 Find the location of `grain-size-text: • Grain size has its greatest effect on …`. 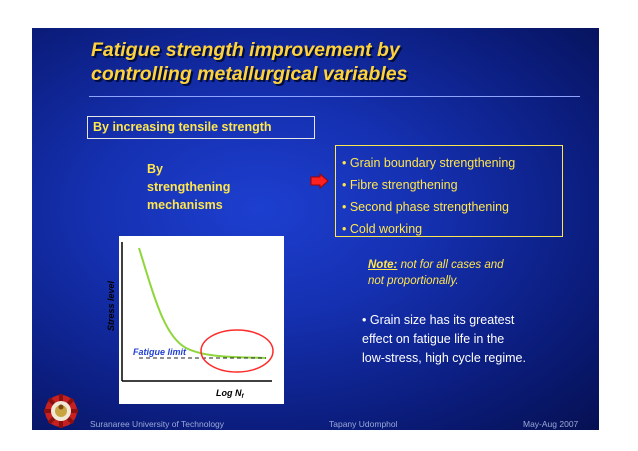

grain-size-text: • Grain size has its greatest effect on … is located at coordinates (444, 339).